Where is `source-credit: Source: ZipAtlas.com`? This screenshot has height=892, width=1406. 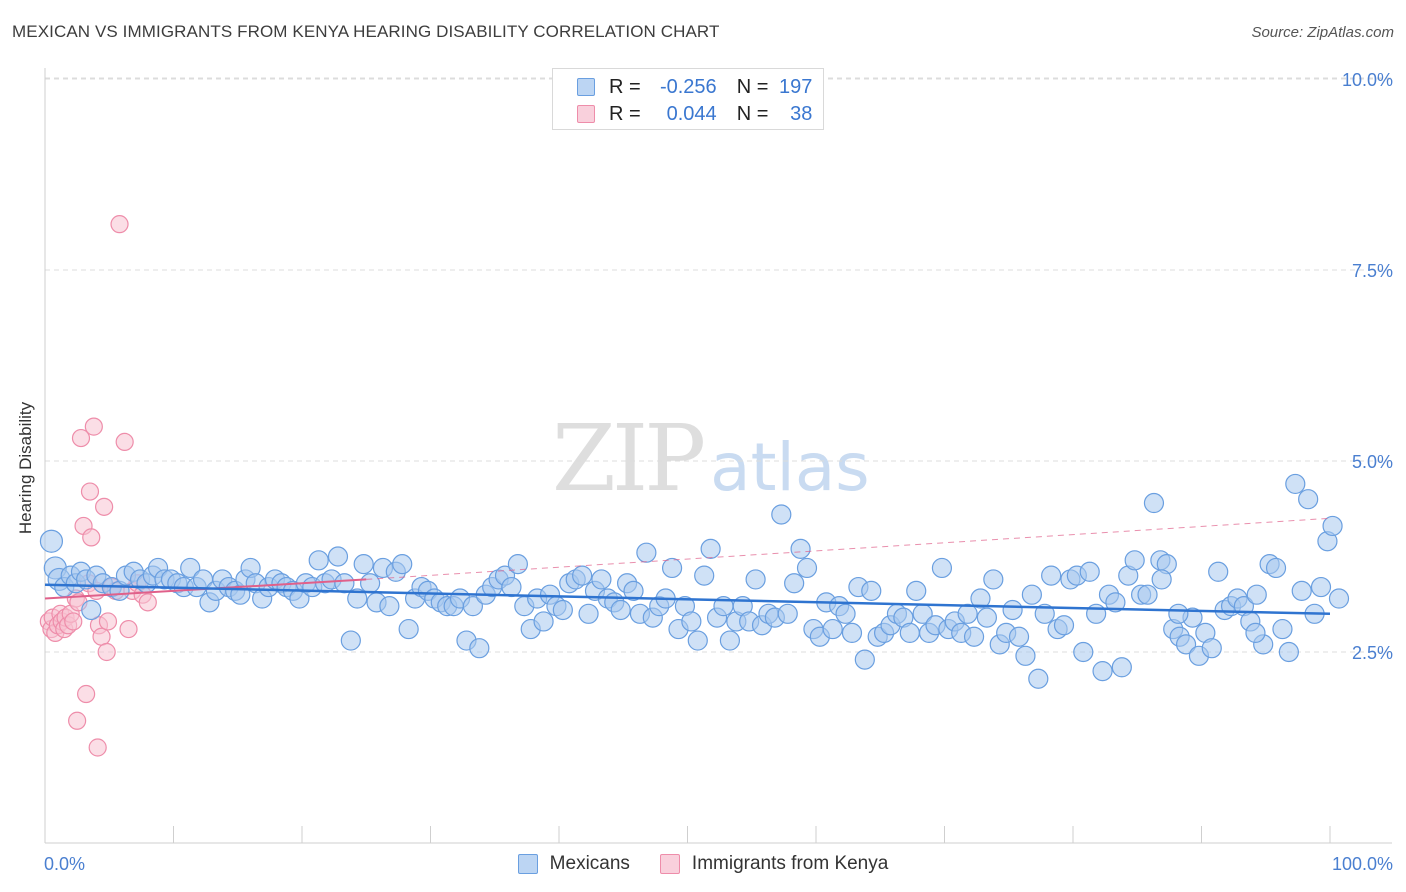
source-credit: Source: ZipAtlas.com is located at coordinates (1322, 32).